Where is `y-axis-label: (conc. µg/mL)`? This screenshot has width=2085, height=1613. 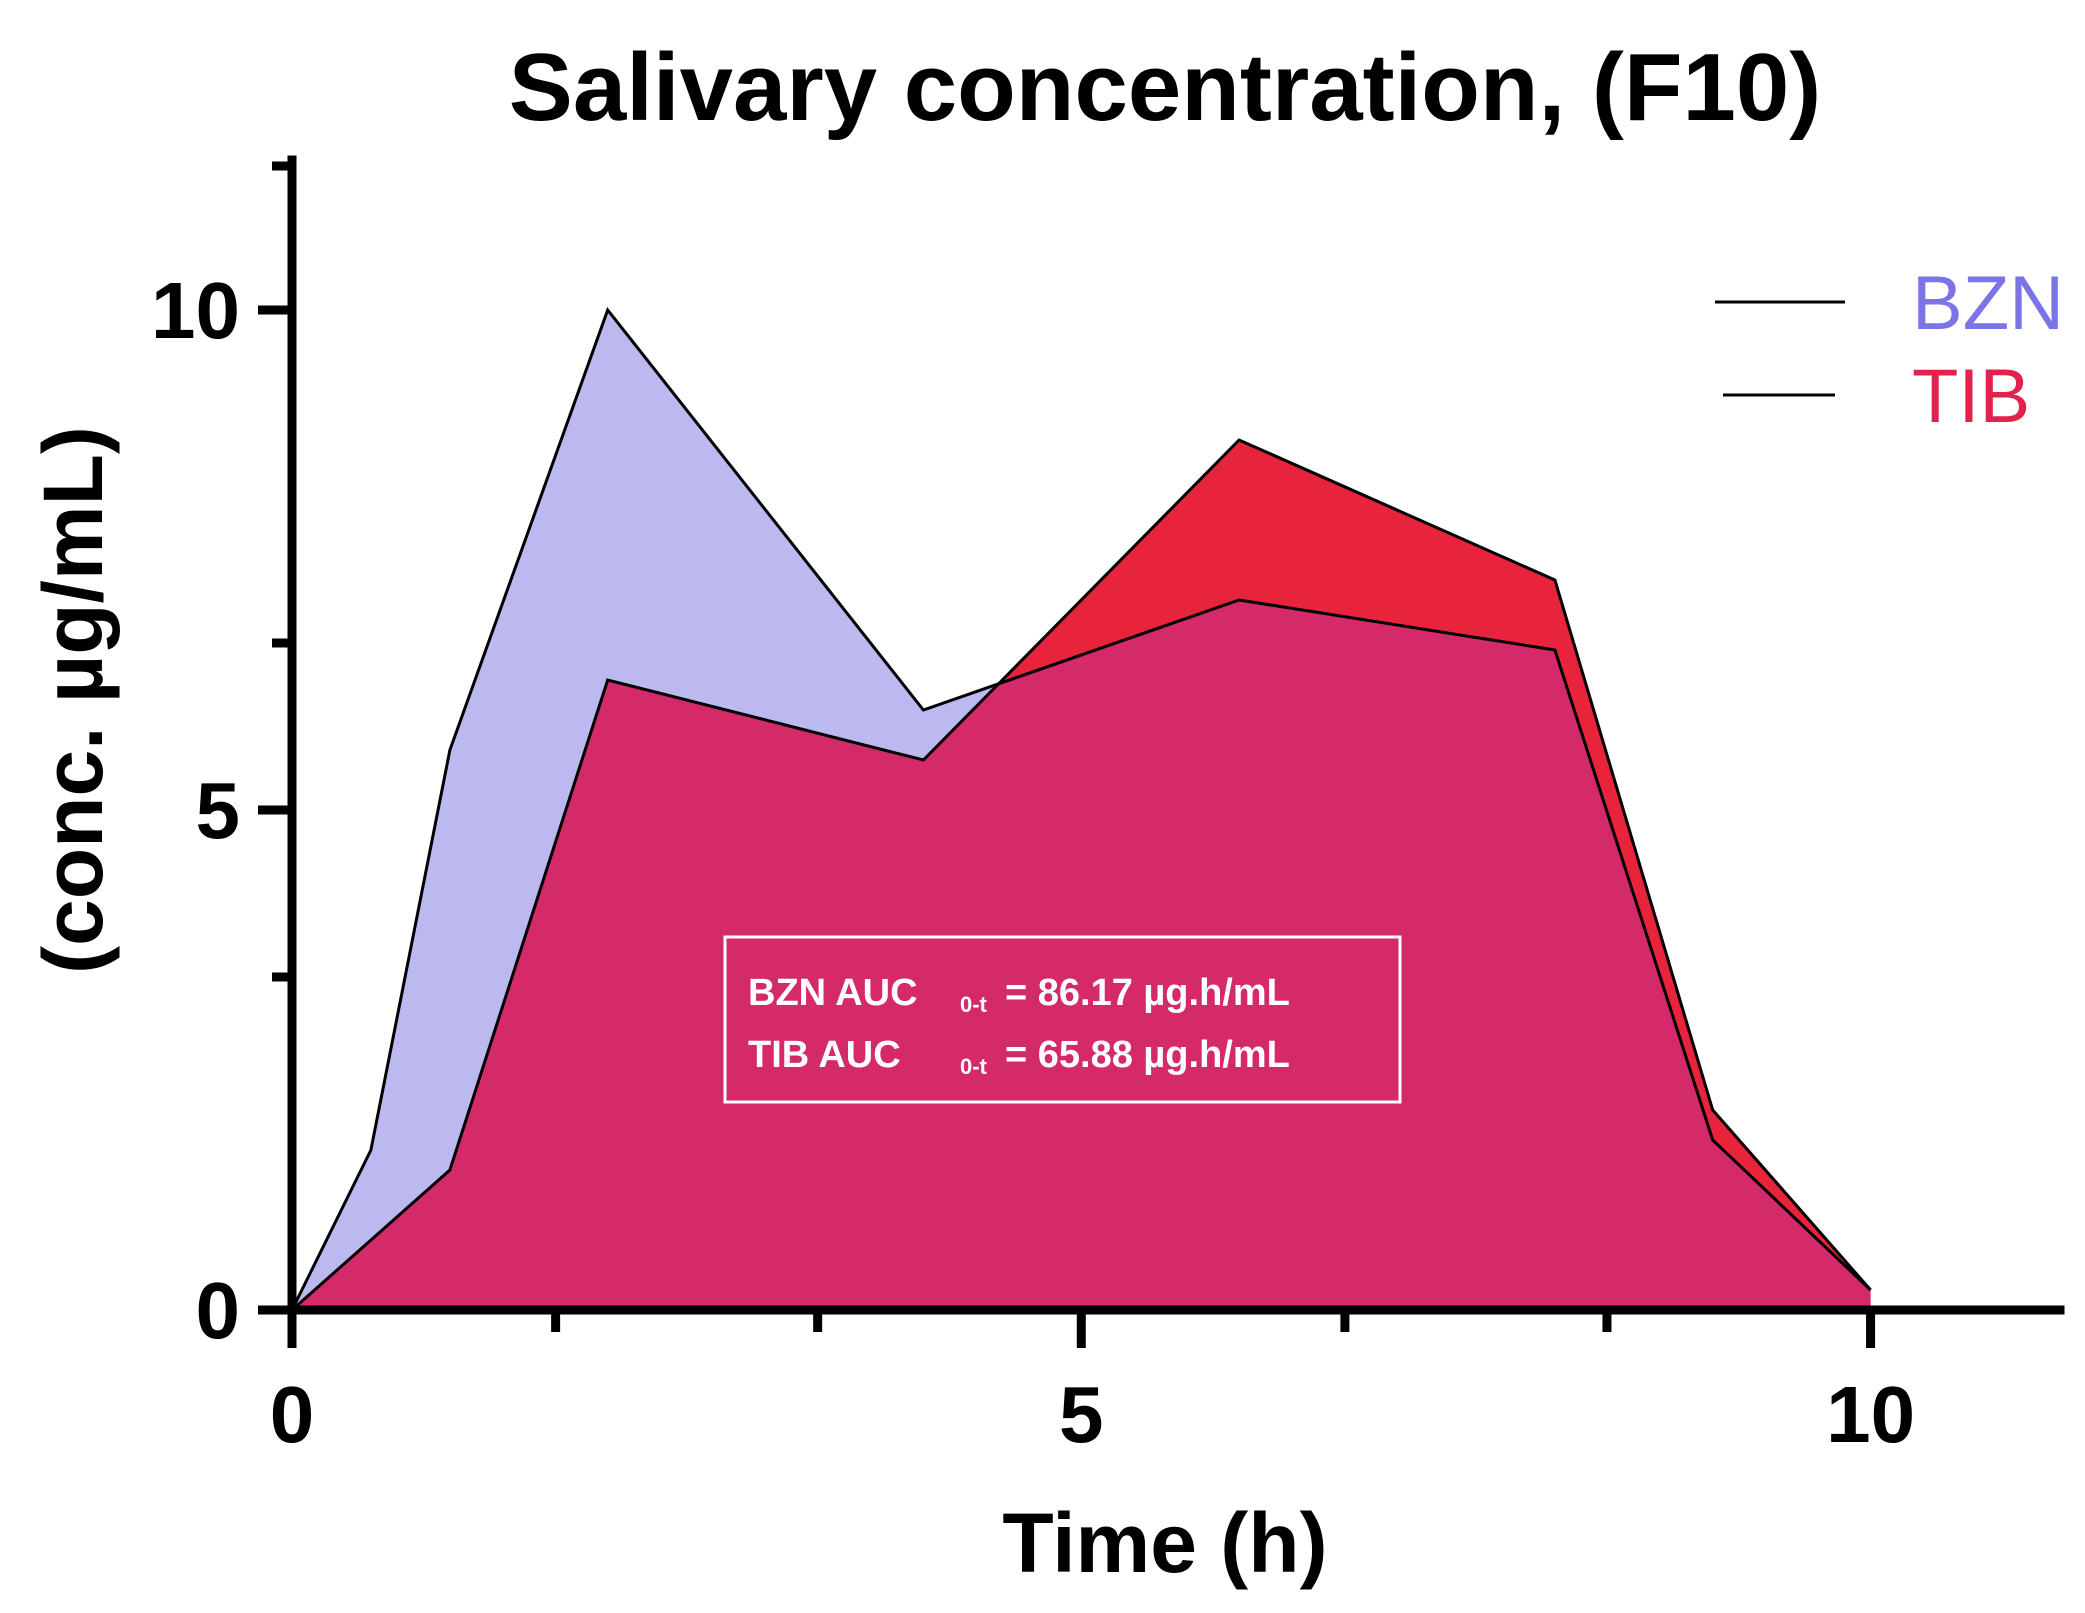 y-axis-label: (conc. µg/mL) is located at coordinates (73, 700).